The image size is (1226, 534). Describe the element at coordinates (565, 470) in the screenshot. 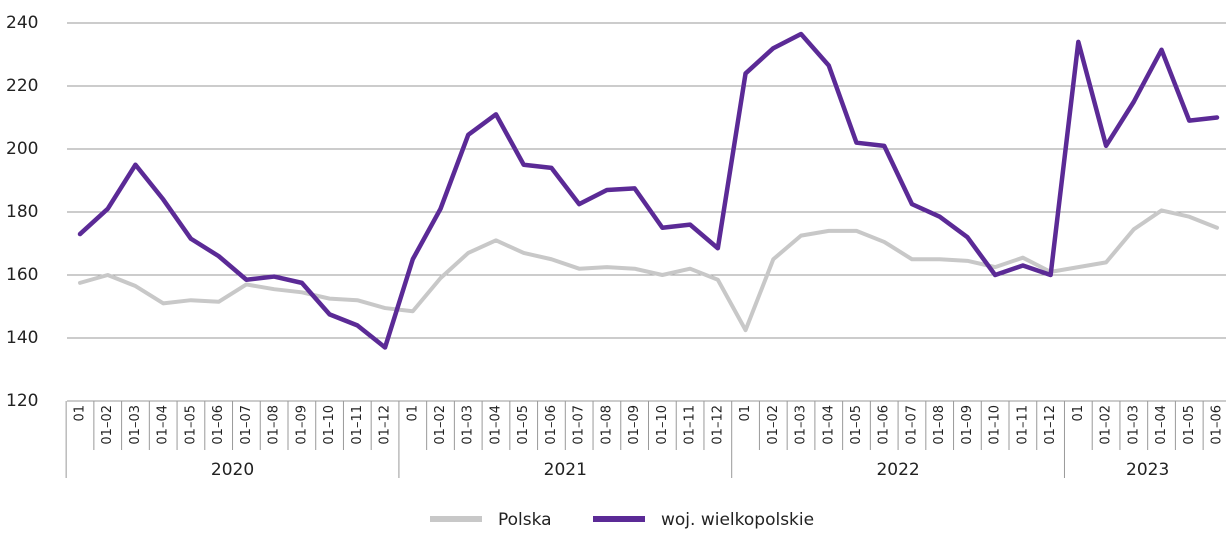

I see `group-label: 2021` at that location.